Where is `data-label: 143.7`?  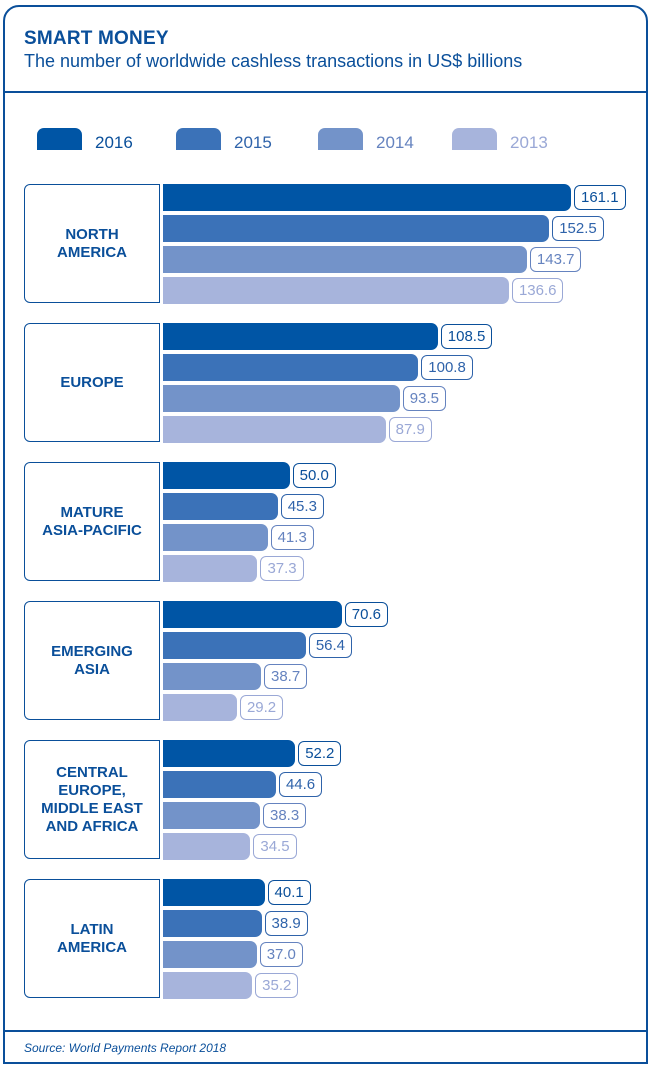
data-label: 143.7 is located at coordinates (555, 259).